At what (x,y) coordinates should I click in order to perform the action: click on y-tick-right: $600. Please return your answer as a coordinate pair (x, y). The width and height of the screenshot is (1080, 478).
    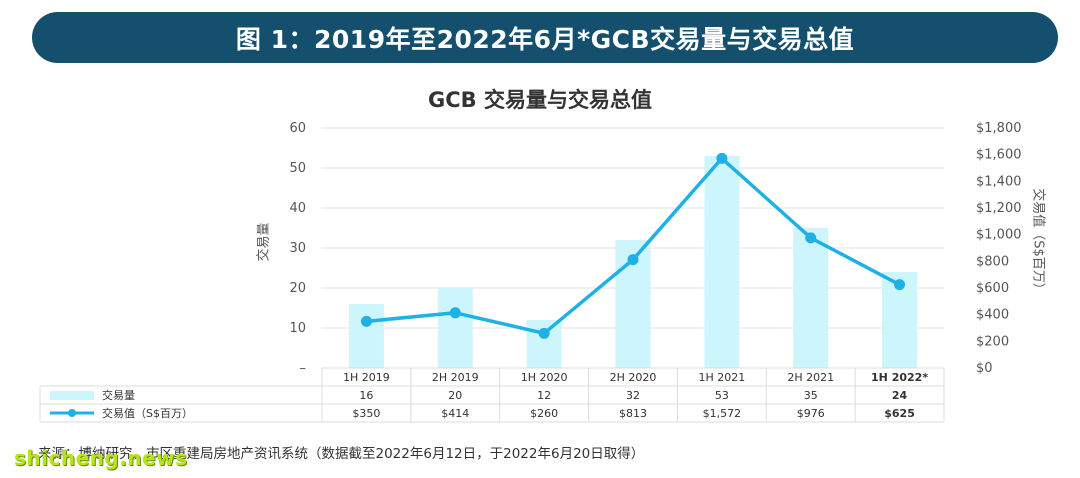
    Looking at the image, I should click on (992, 288).